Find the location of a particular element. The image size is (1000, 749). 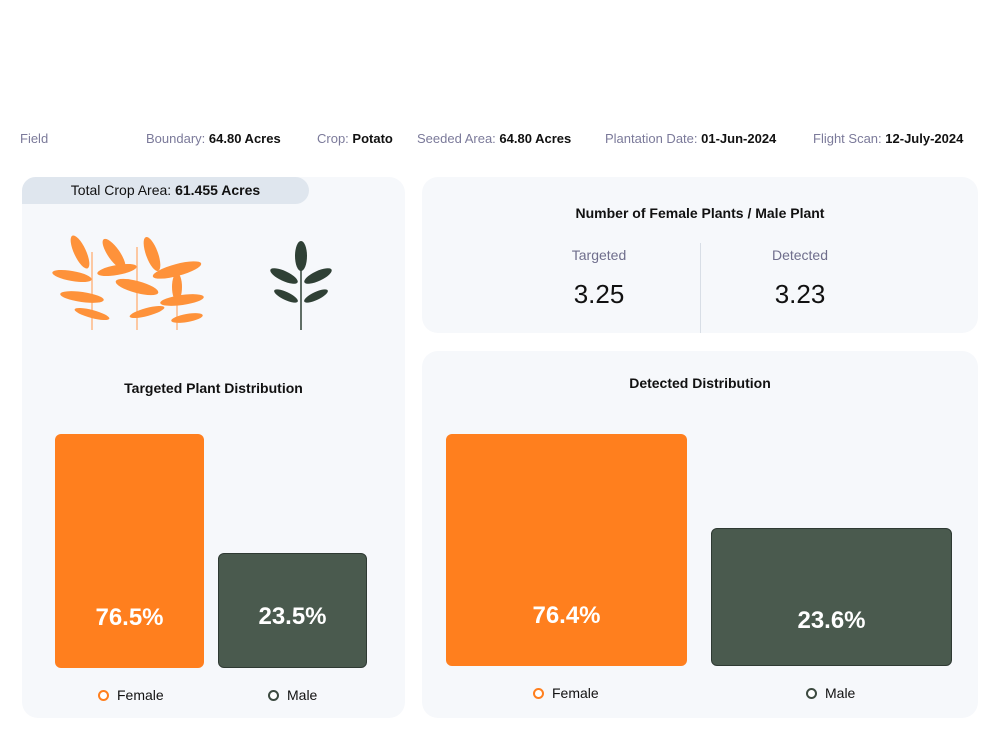

boundary-info: Boundary: 64.80 Acres is located at coordinates (213, 138).